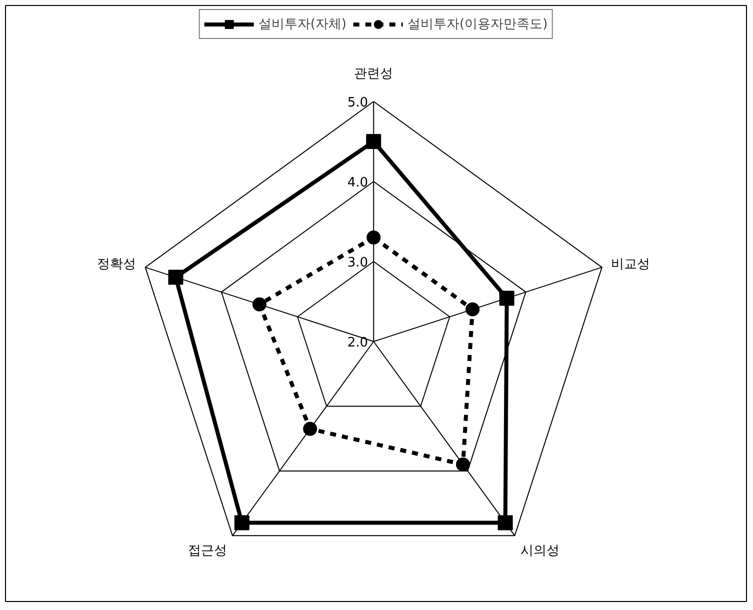 The width and height of the screenshot is (753, 610). I want to click on spoke-label: 정확성, so click(116, 264).